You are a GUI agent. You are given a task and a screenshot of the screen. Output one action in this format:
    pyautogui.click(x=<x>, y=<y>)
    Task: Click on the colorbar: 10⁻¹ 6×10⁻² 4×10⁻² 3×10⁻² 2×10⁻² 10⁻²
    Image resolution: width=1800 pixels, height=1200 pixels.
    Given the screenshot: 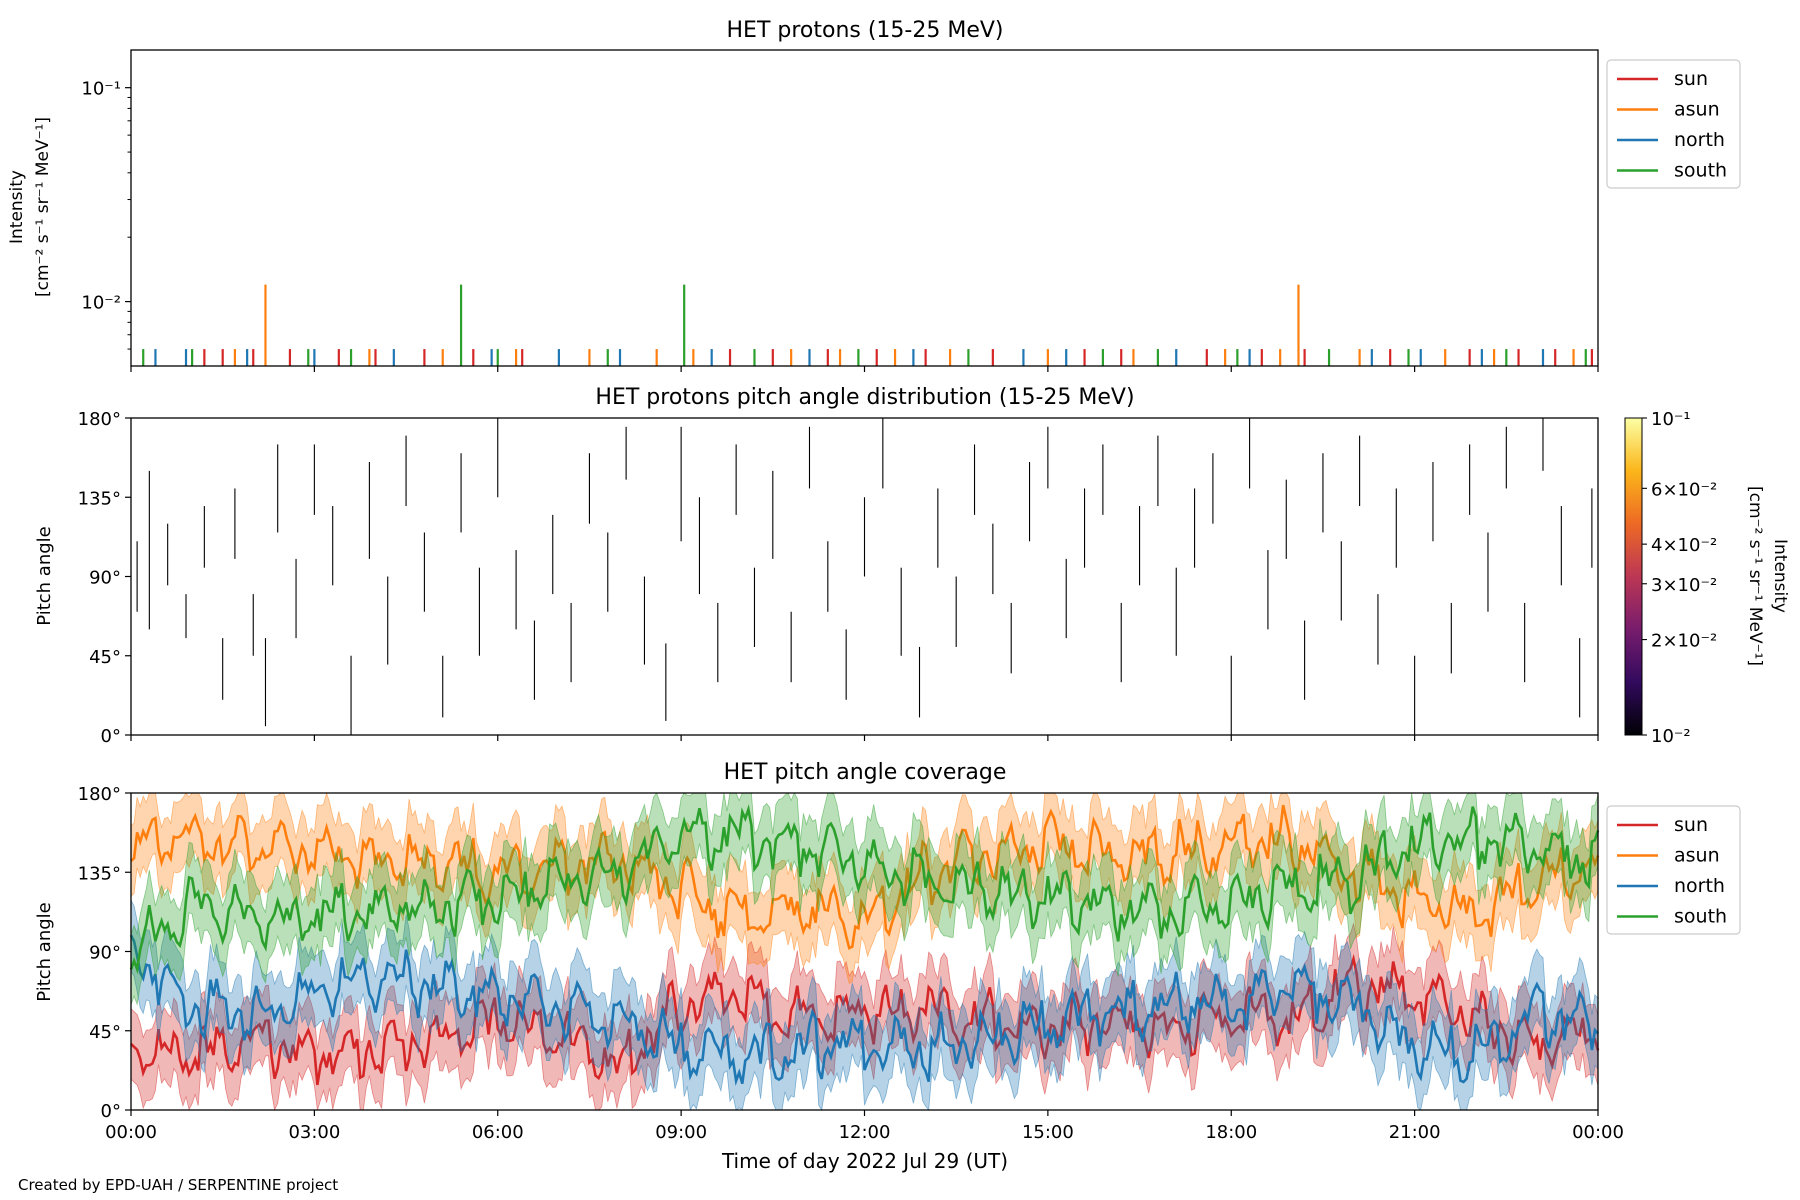 What is the action you would take?
    pyautogui.click(x=1670, y=578)
    